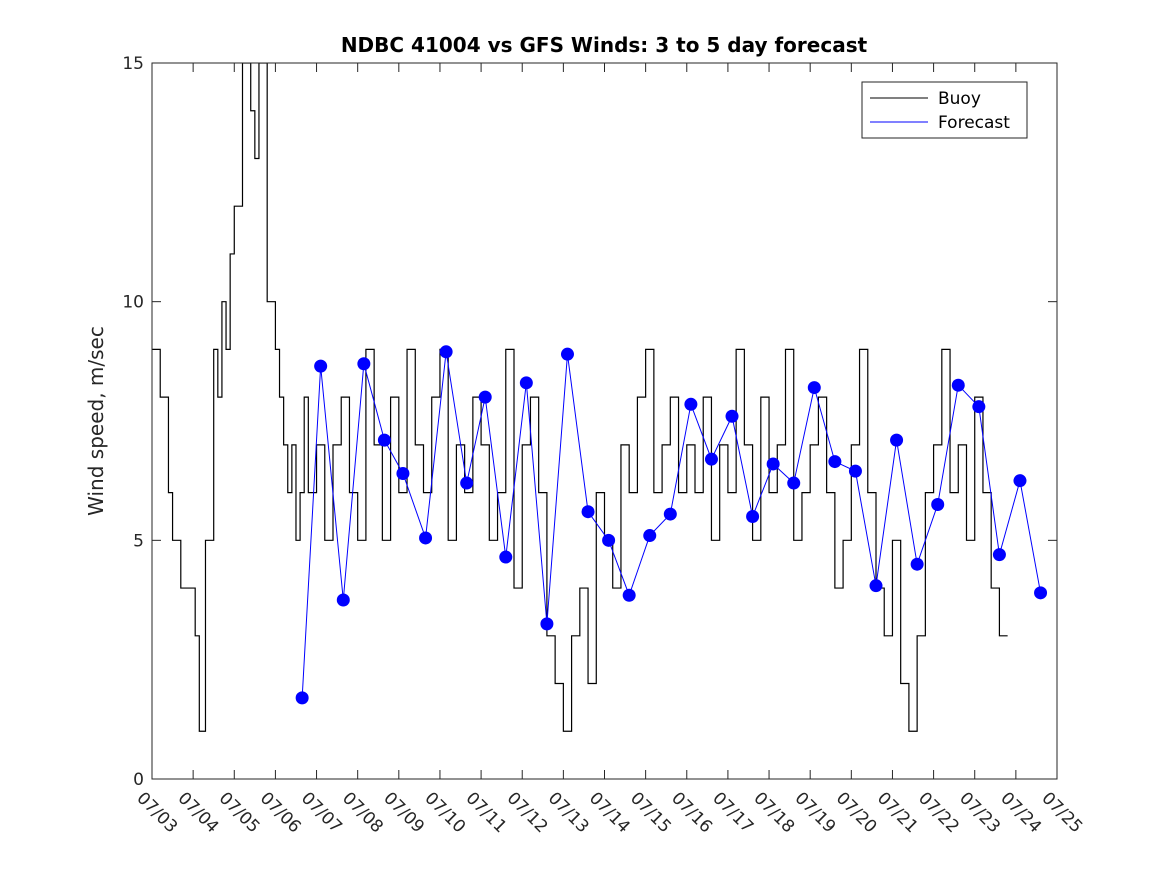 Image resolution: width=1167 pixels, height=875 pixels. What do you see at coordinates (362, 812) in the screenshot?
I see `x-tick-label: 07/08` at bounding box center [362, 812].